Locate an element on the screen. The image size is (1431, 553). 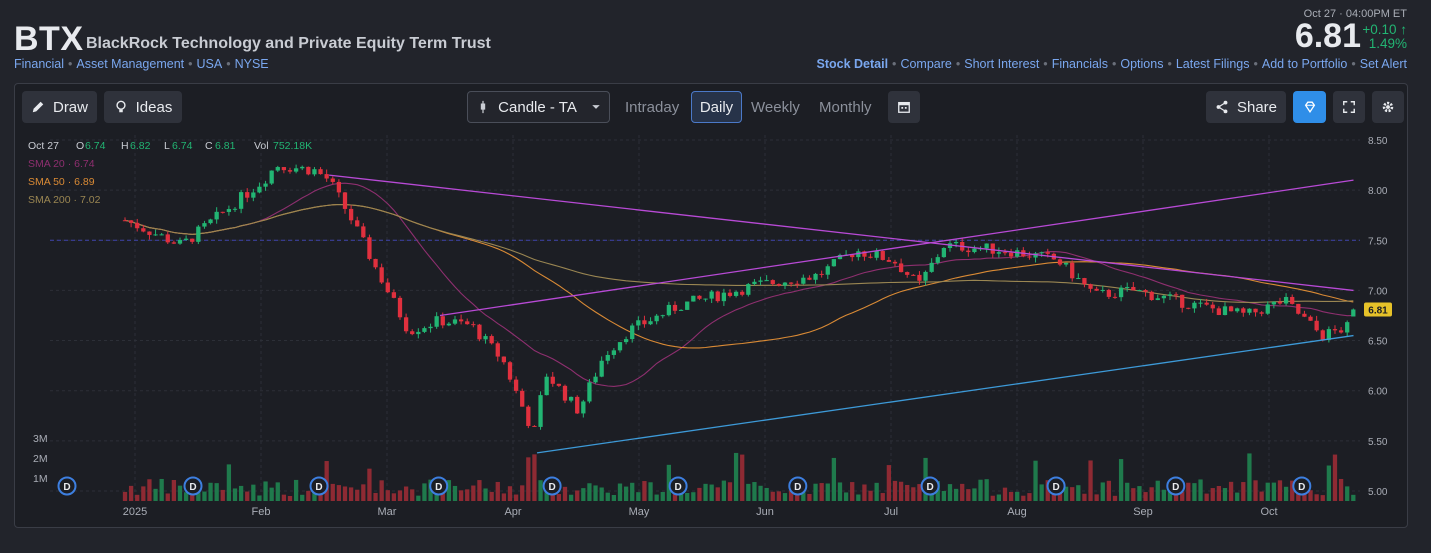
link-financials: Financials is located at coordinates (1079, 64).